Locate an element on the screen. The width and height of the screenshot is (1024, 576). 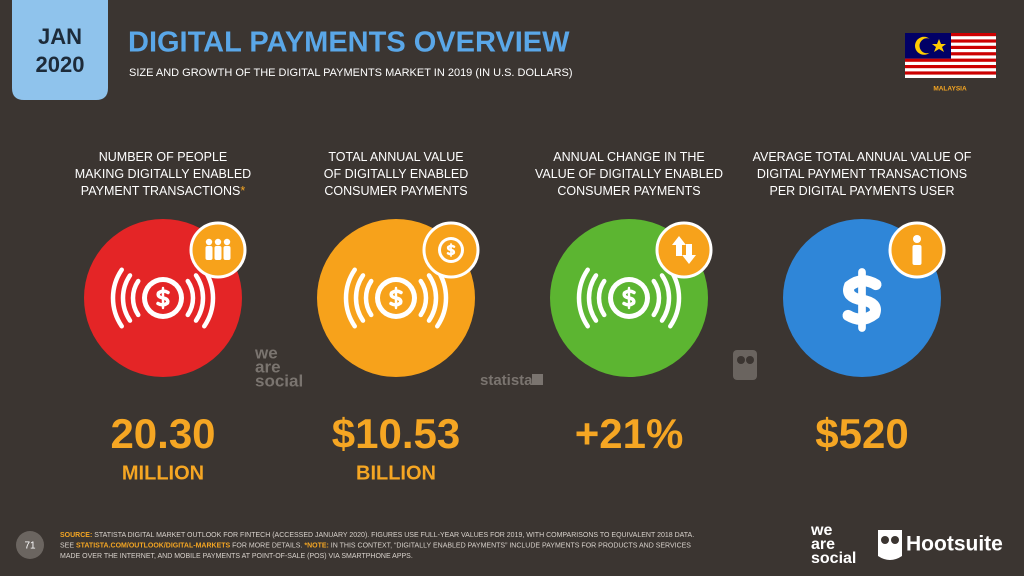
watermark-text: social is located at coordinates (279, 380).